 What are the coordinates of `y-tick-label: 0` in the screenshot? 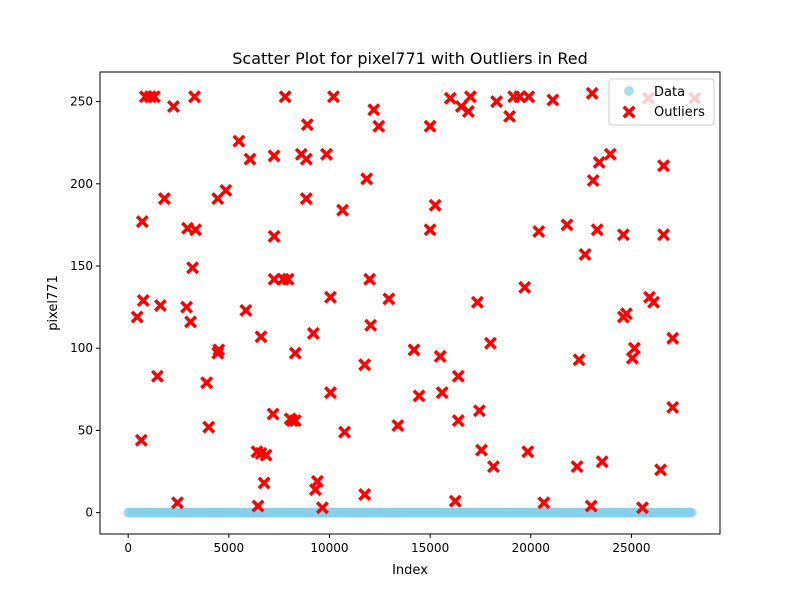 It's located at (89, 513).